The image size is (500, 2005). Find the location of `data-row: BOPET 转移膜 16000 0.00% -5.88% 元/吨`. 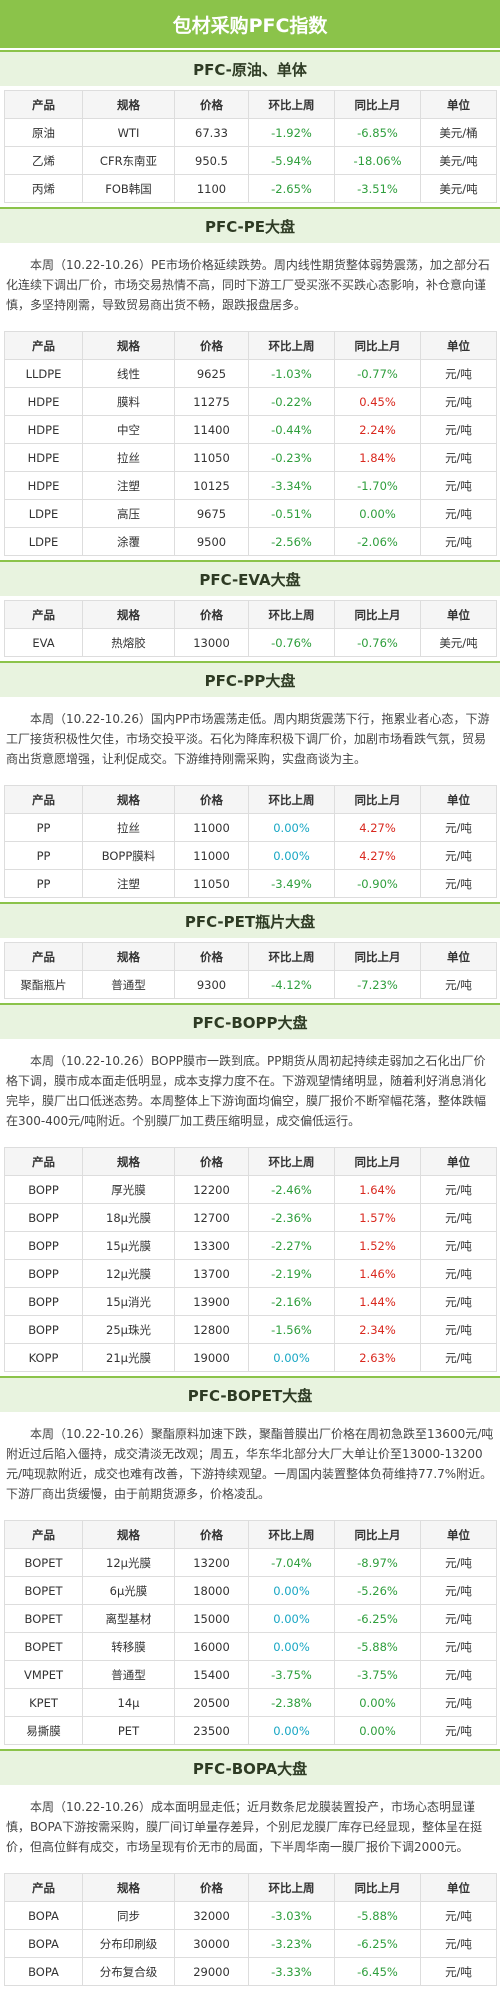

data-row: BOPET 转移膜 16000 0.00% -5.88% 元/吨 is located at coordinates (250, 1646).